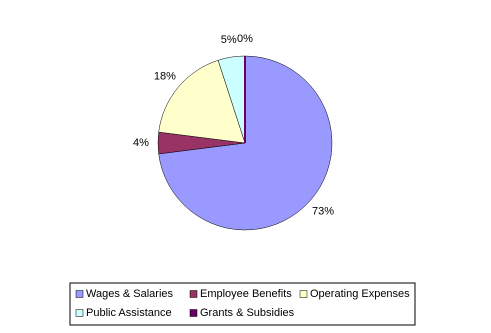 This screenshot has width=491, height=333. Describe the element at coordinates (130, 294) in the screenshot. I see `legend-label: Wages & Salaries` at that location.